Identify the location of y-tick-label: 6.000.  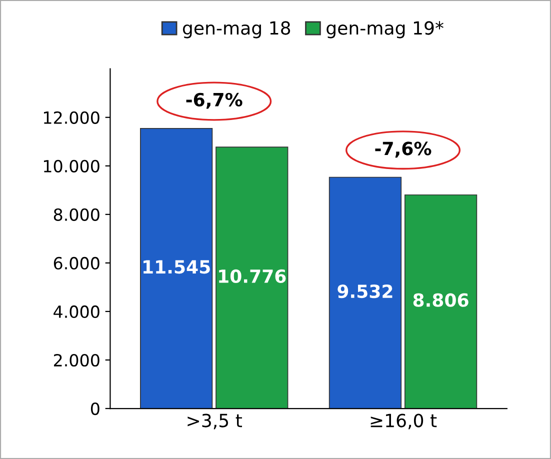
(77, 263).